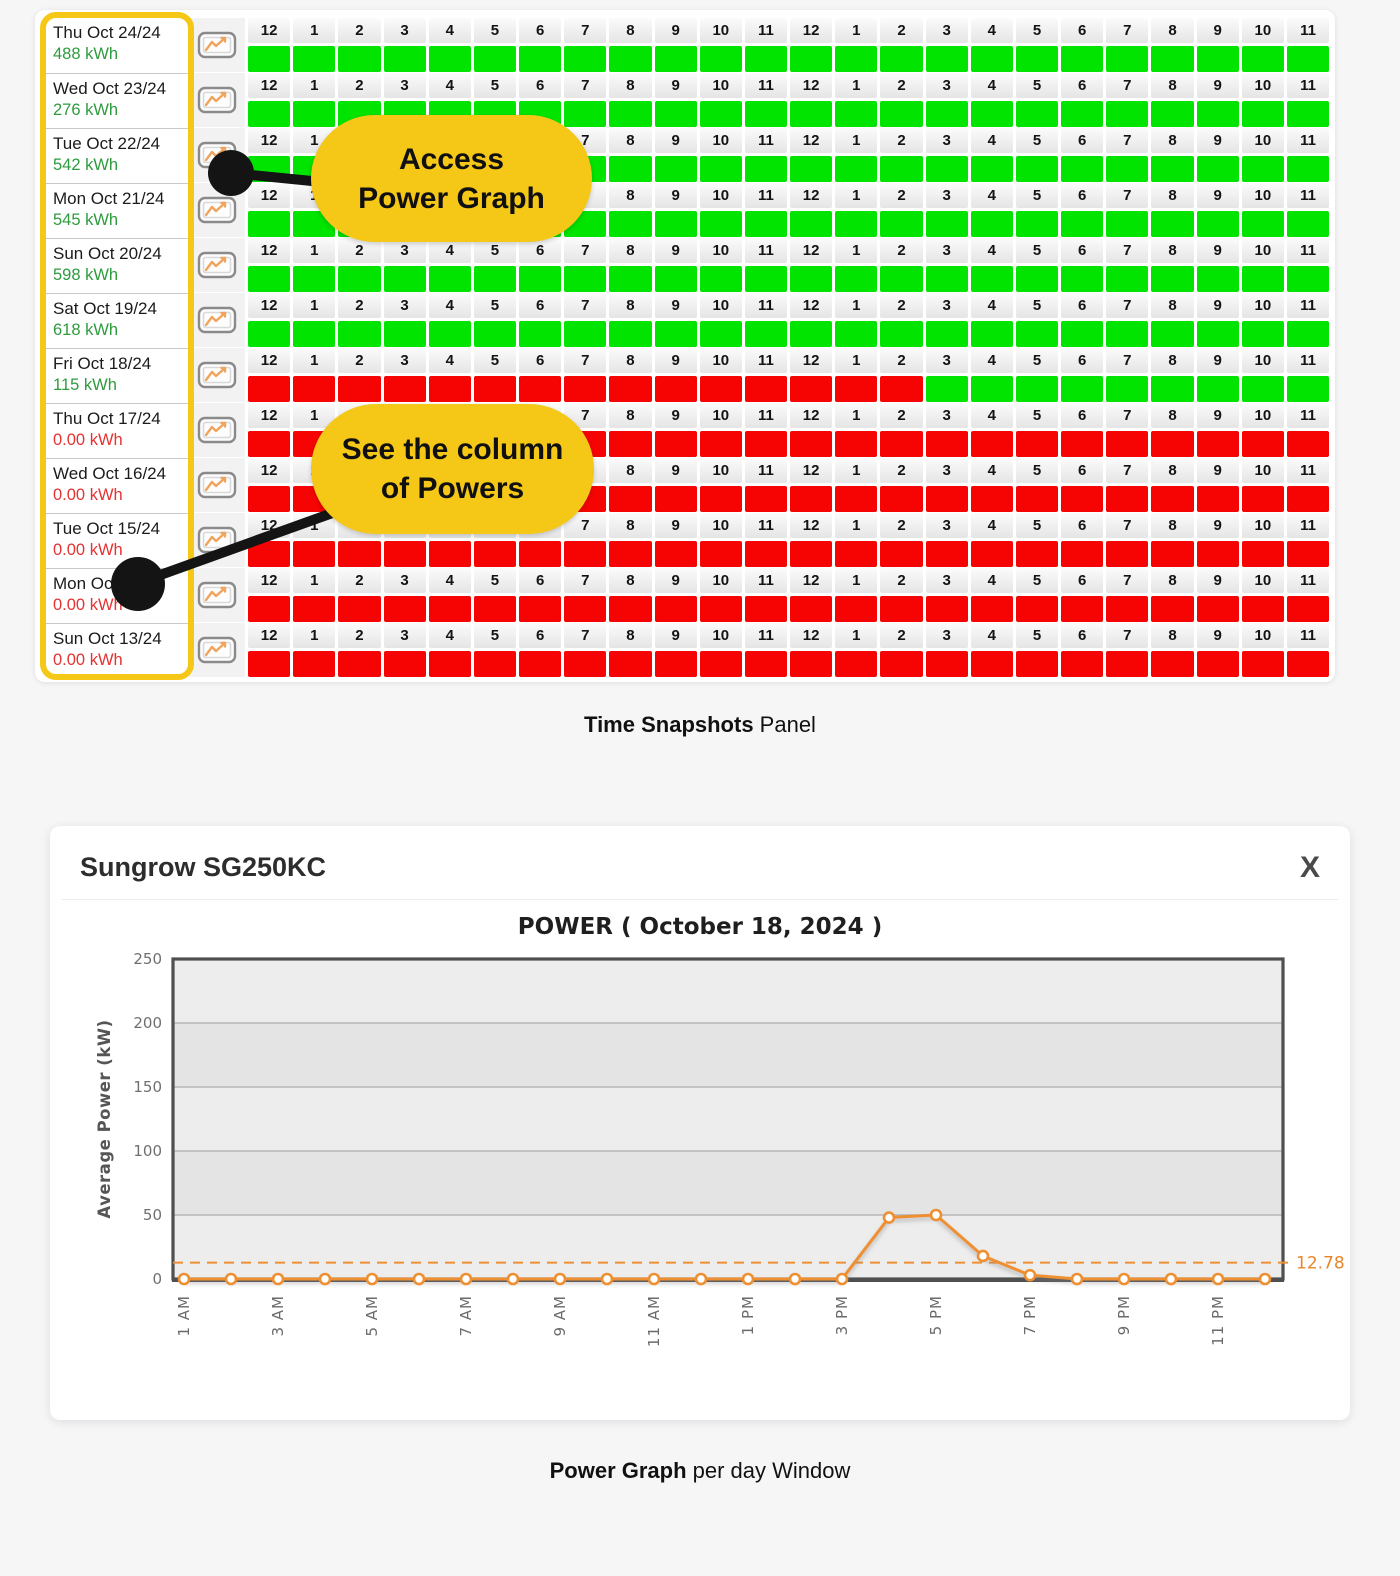  What do you see at coordinates (675, 525) in the screenshot?
I see `hour-header: 9` at bounding box center [675, 525].